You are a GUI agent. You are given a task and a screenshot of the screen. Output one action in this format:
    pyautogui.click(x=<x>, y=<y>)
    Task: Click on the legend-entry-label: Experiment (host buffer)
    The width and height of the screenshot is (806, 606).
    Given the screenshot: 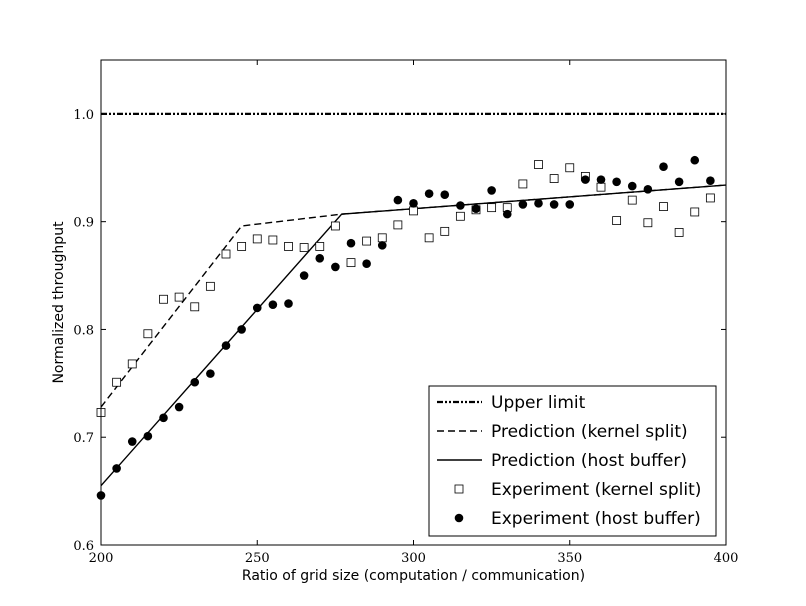 What is the action you would take?
    pyautogui.click(x=596, y=519)
    